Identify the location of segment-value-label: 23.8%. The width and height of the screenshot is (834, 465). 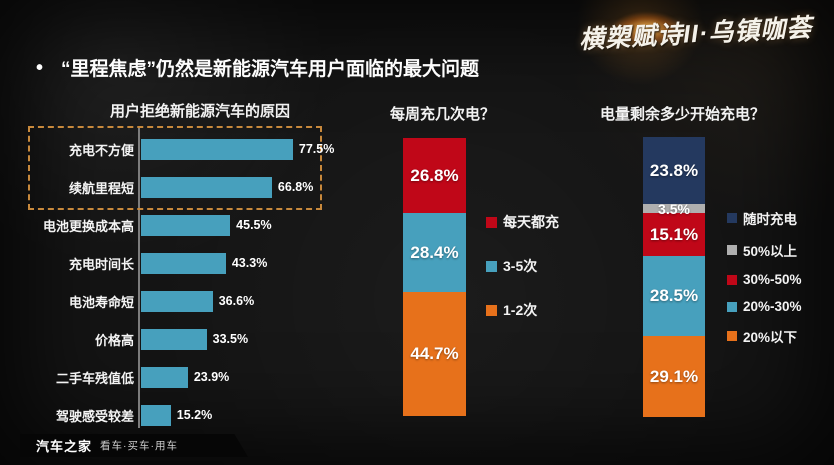
(674, 170).